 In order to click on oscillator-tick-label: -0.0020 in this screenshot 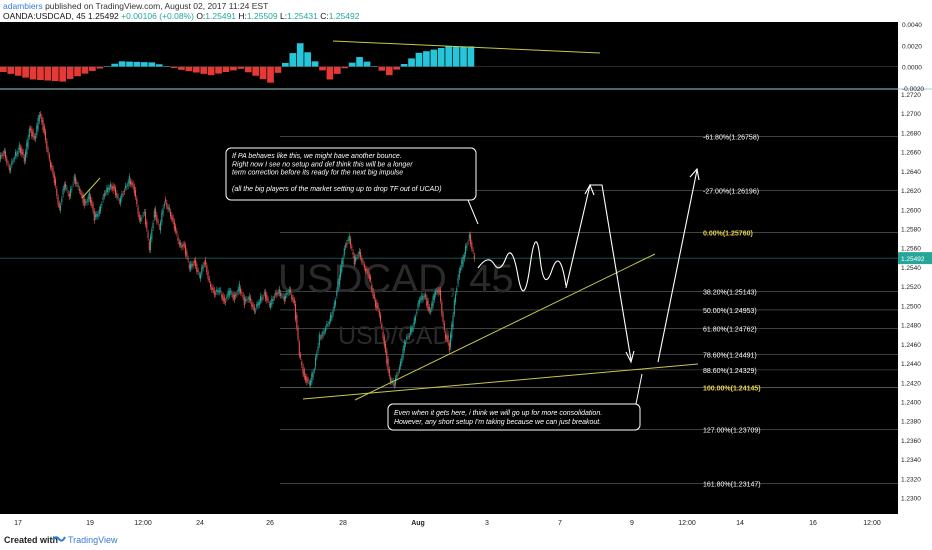, I will do `click(913, 89)`.